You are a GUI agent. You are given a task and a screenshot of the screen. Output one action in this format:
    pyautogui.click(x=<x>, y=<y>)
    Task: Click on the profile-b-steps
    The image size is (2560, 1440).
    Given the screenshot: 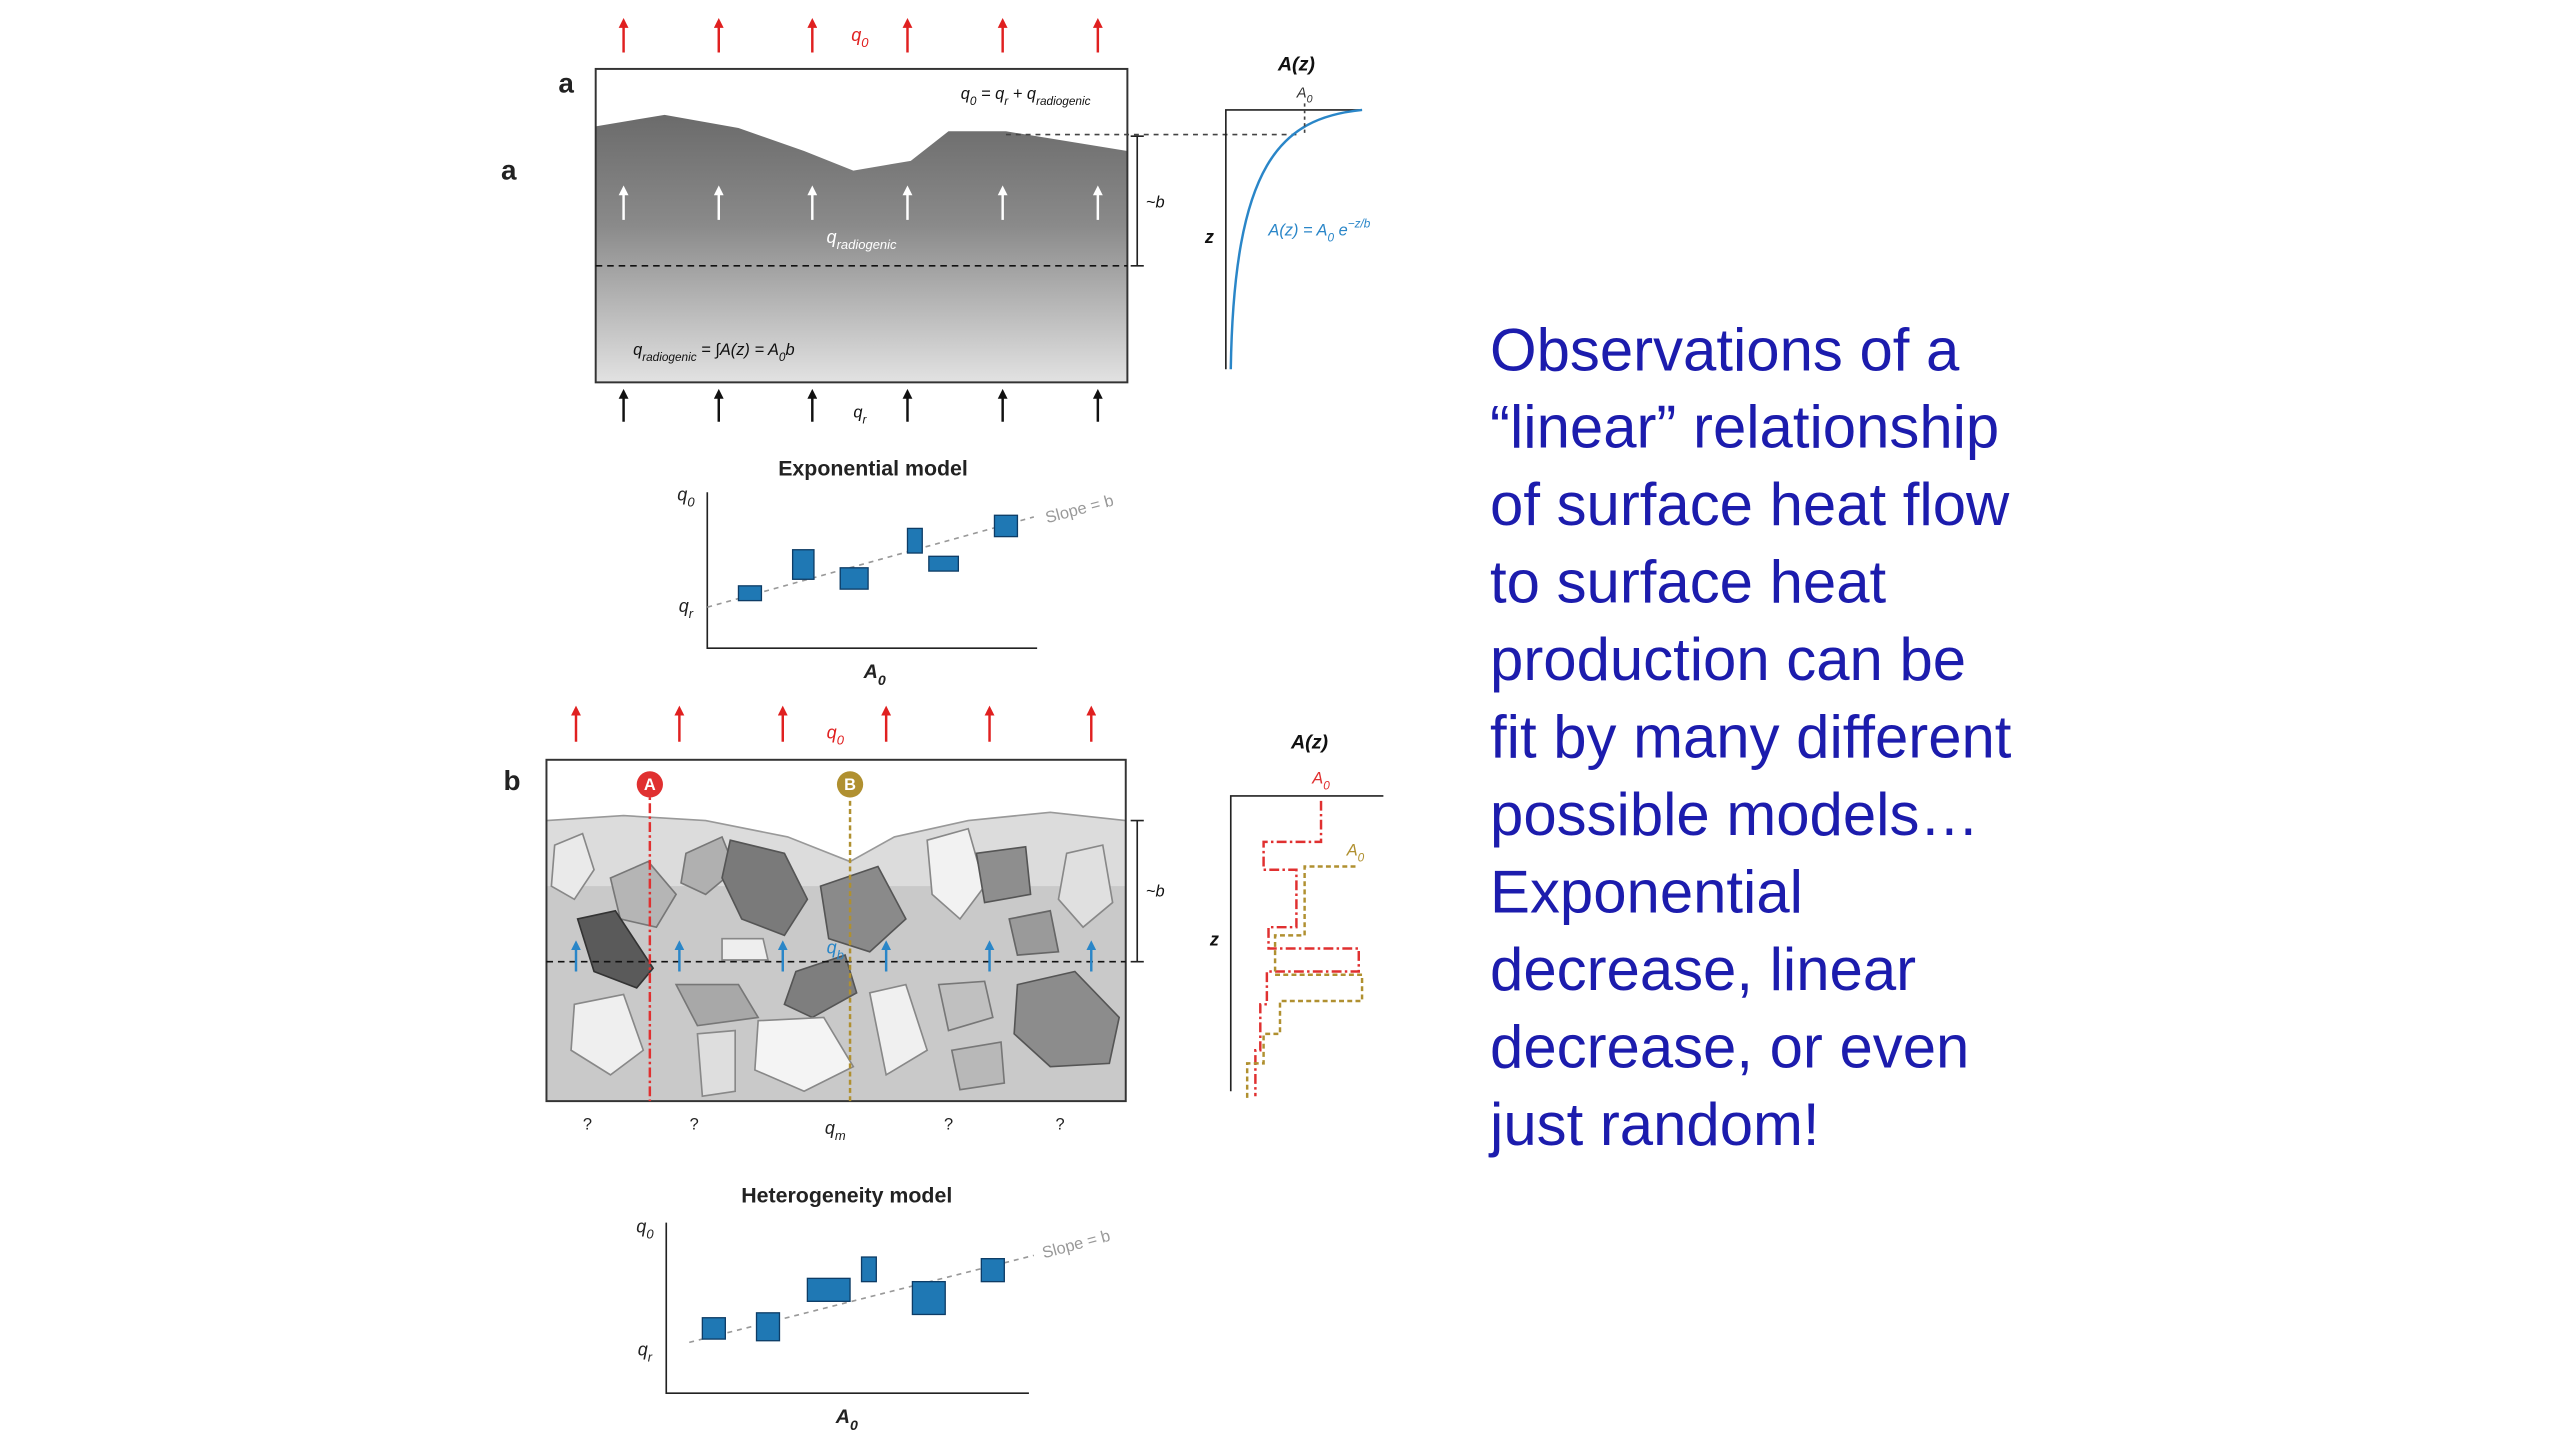 What is the action you would take?
    pyautogui.click(x=1304, y=982)
    